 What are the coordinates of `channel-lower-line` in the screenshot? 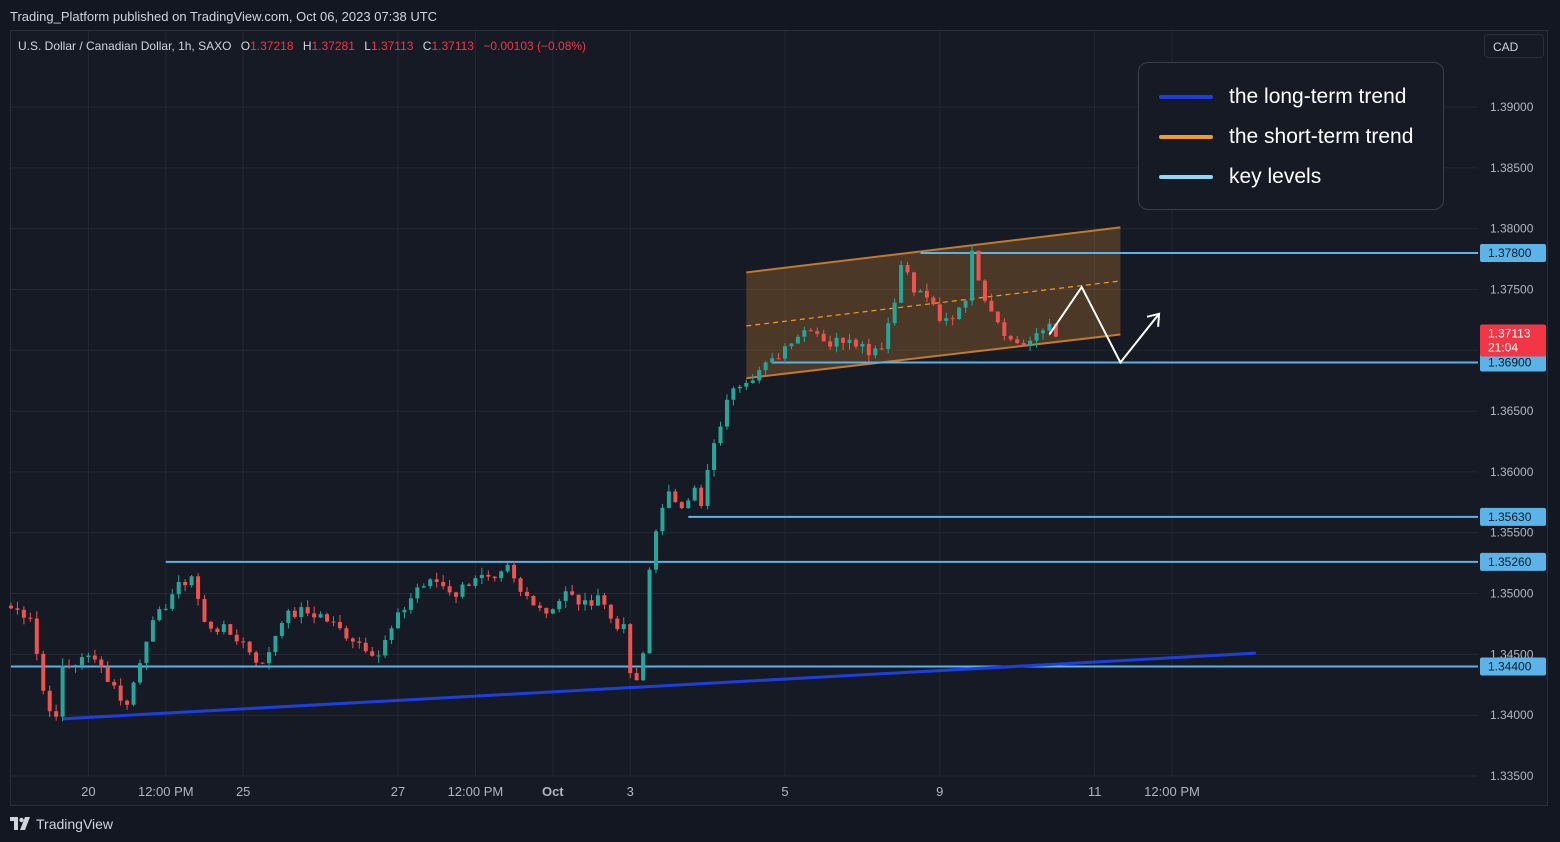 It's located at (933, 356).